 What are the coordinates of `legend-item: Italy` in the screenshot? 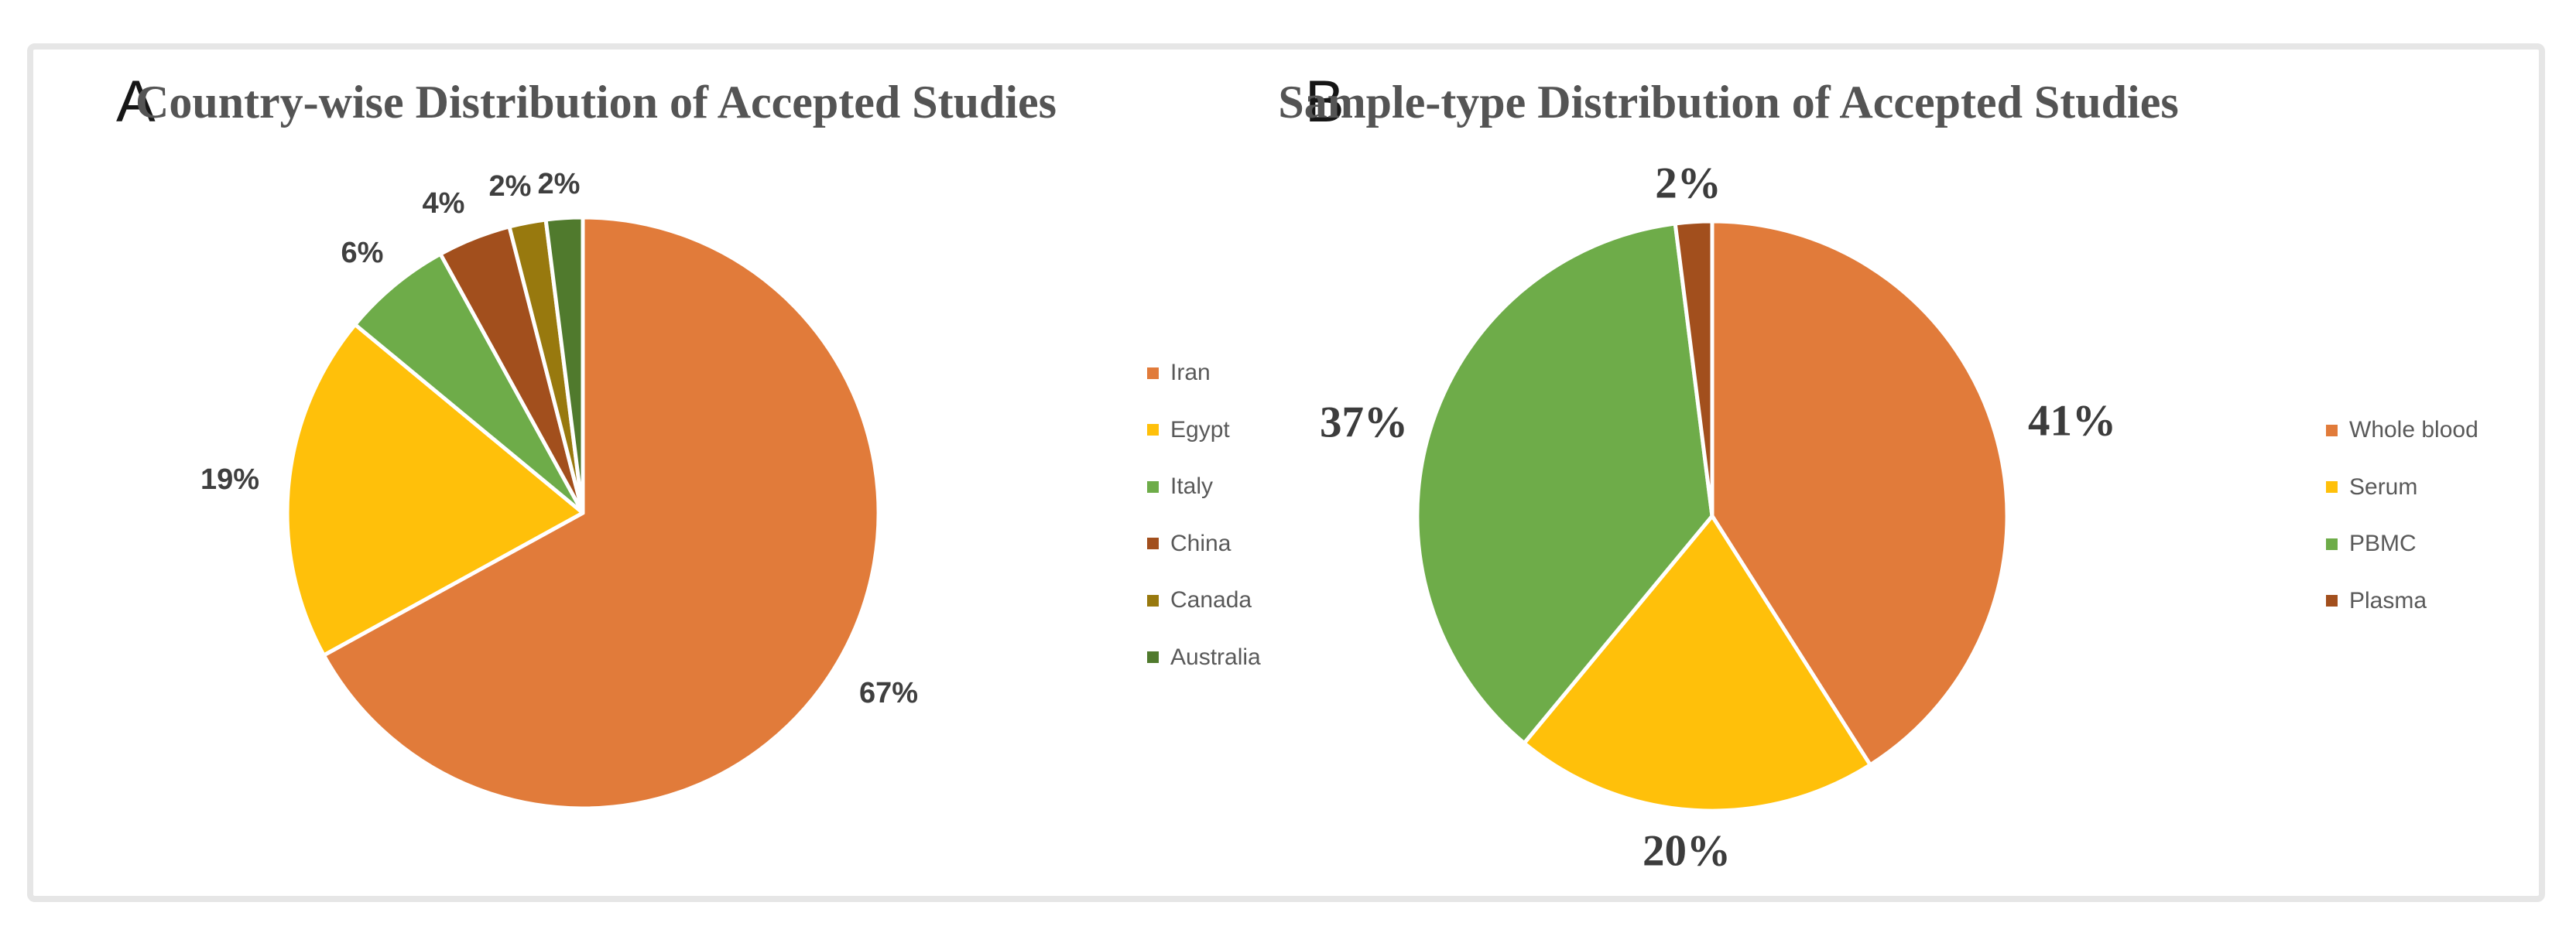 It's located at (1204, 486).